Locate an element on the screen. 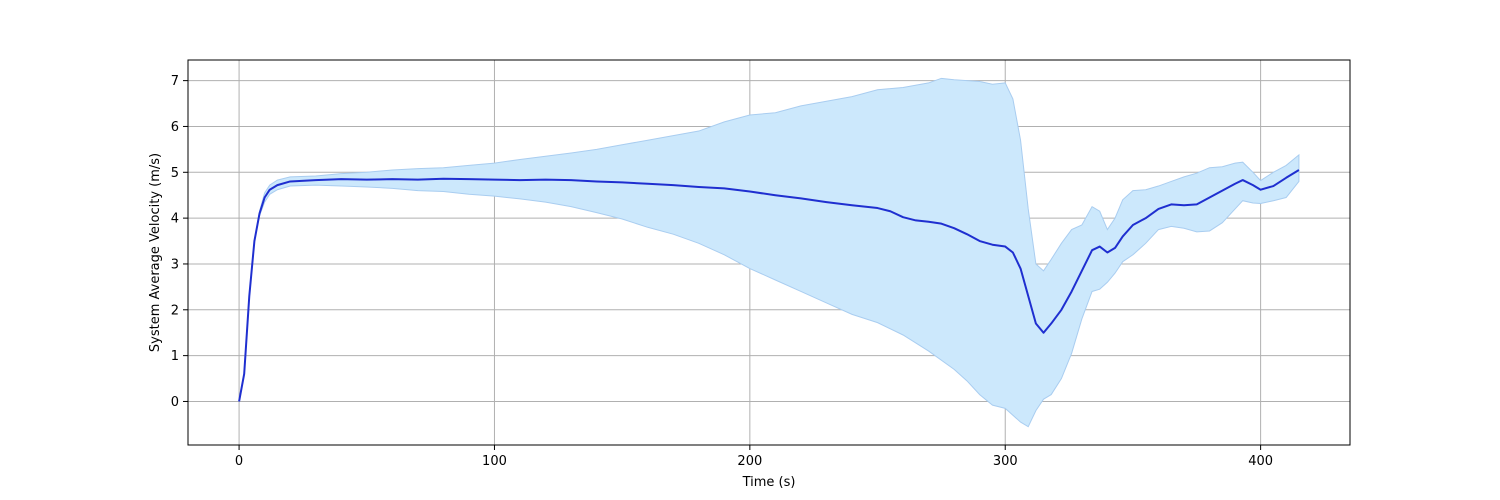  x-tick-label: 300 is located at coordinates (1005, 461).